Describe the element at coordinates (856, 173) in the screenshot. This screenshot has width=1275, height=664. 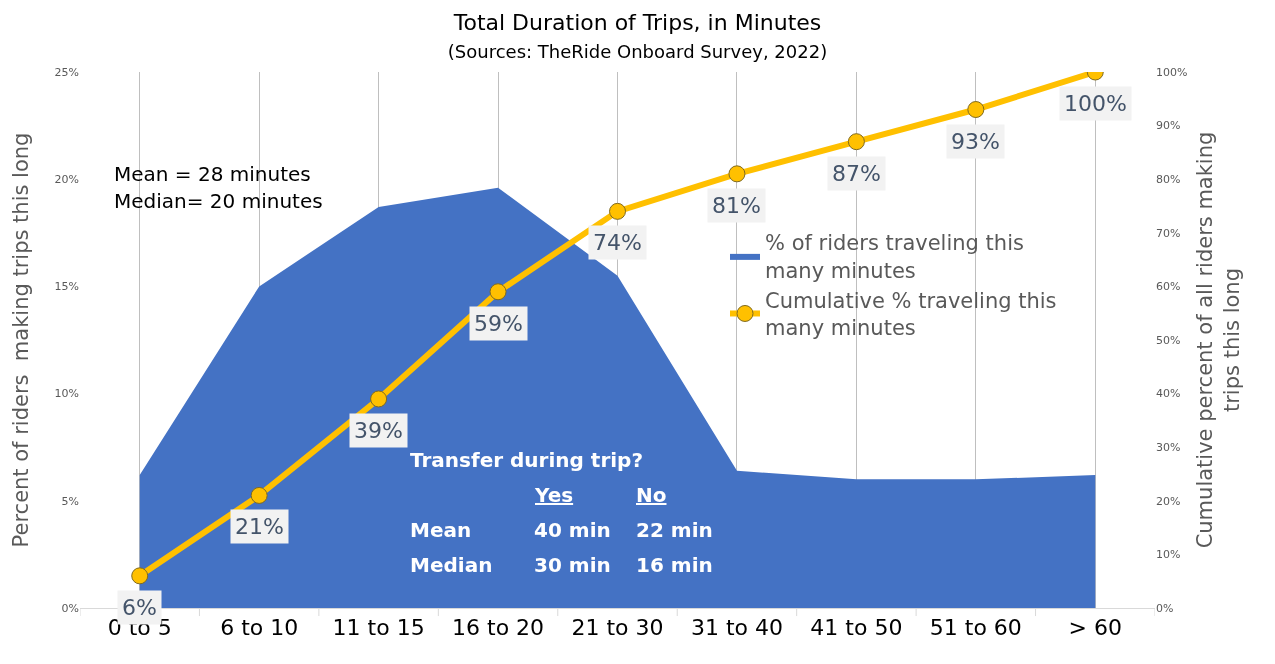
I see `data-label: 87%` at that location.